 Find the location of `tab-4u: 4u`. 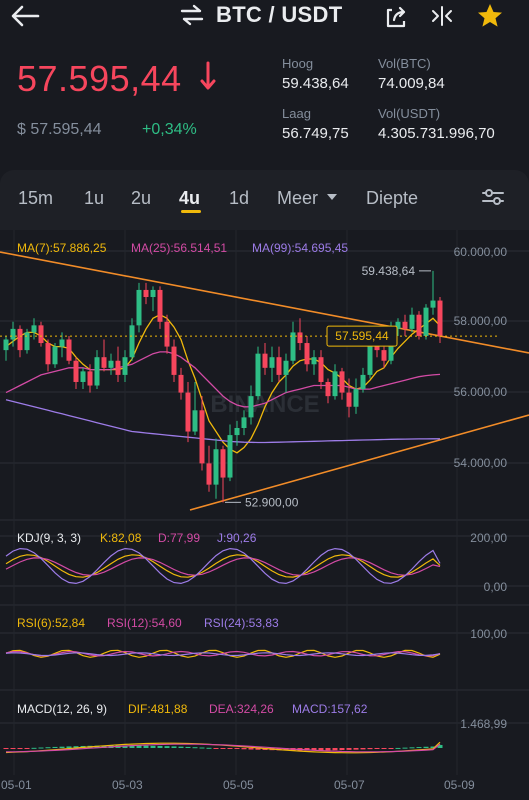

tab-4u: 4u is located at coordinates (190, 198).